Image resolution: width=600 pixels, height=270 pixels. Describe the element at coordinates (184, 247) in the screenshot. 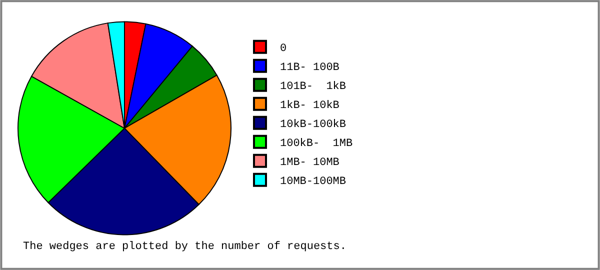

I see `text: The wedges are plotted by the number of requests.` at that location.